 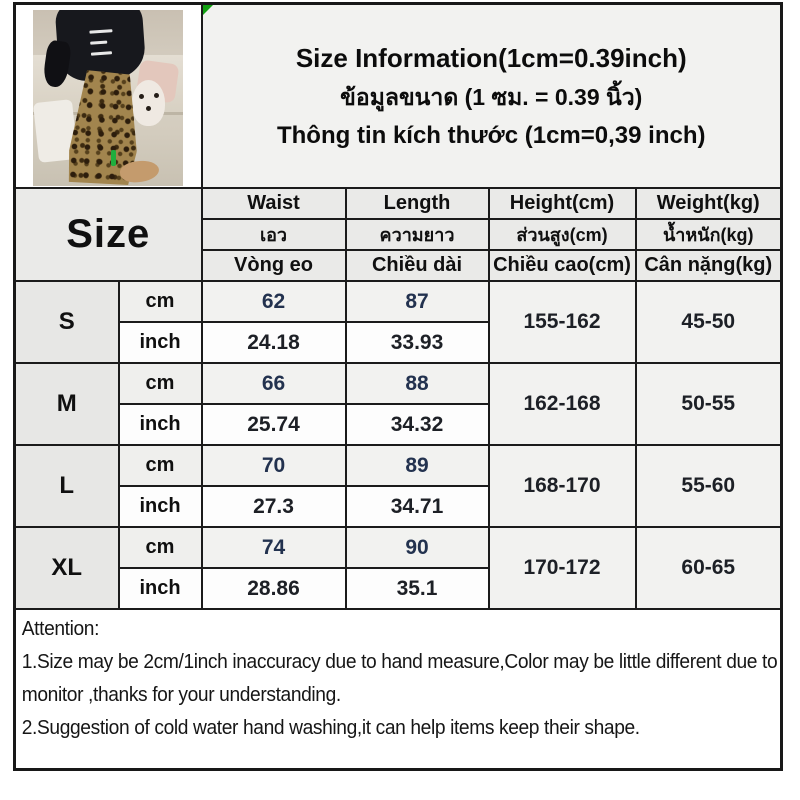 I want to click on l-length-inch: 34.71, so click(x=417, y=506).